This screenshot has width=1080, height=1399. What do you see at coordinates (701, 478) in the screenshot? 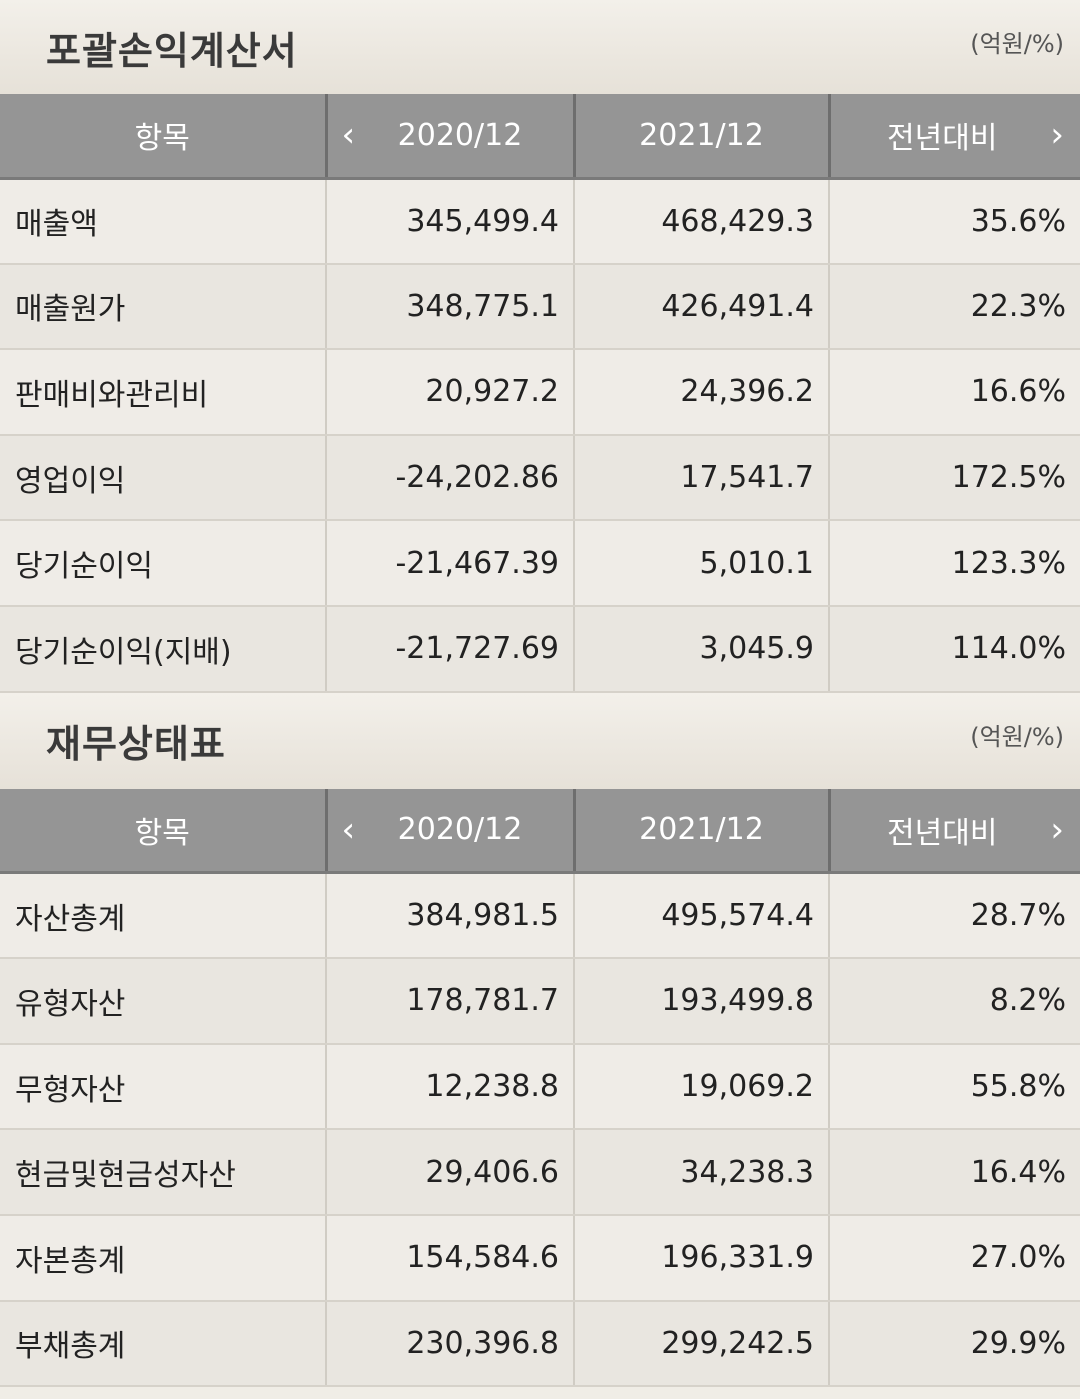
I see `row-curr-value: 17,541.7` at bounding box center [701, 478].